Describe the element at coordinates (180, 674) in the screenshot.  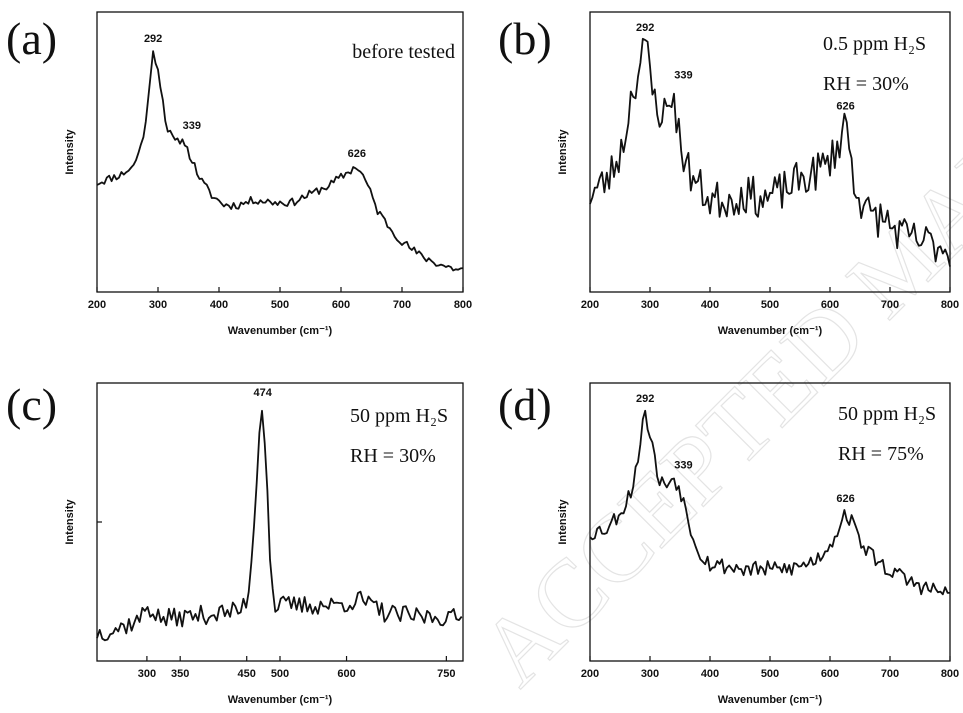
I see `x-tick-label: 350` at that location.